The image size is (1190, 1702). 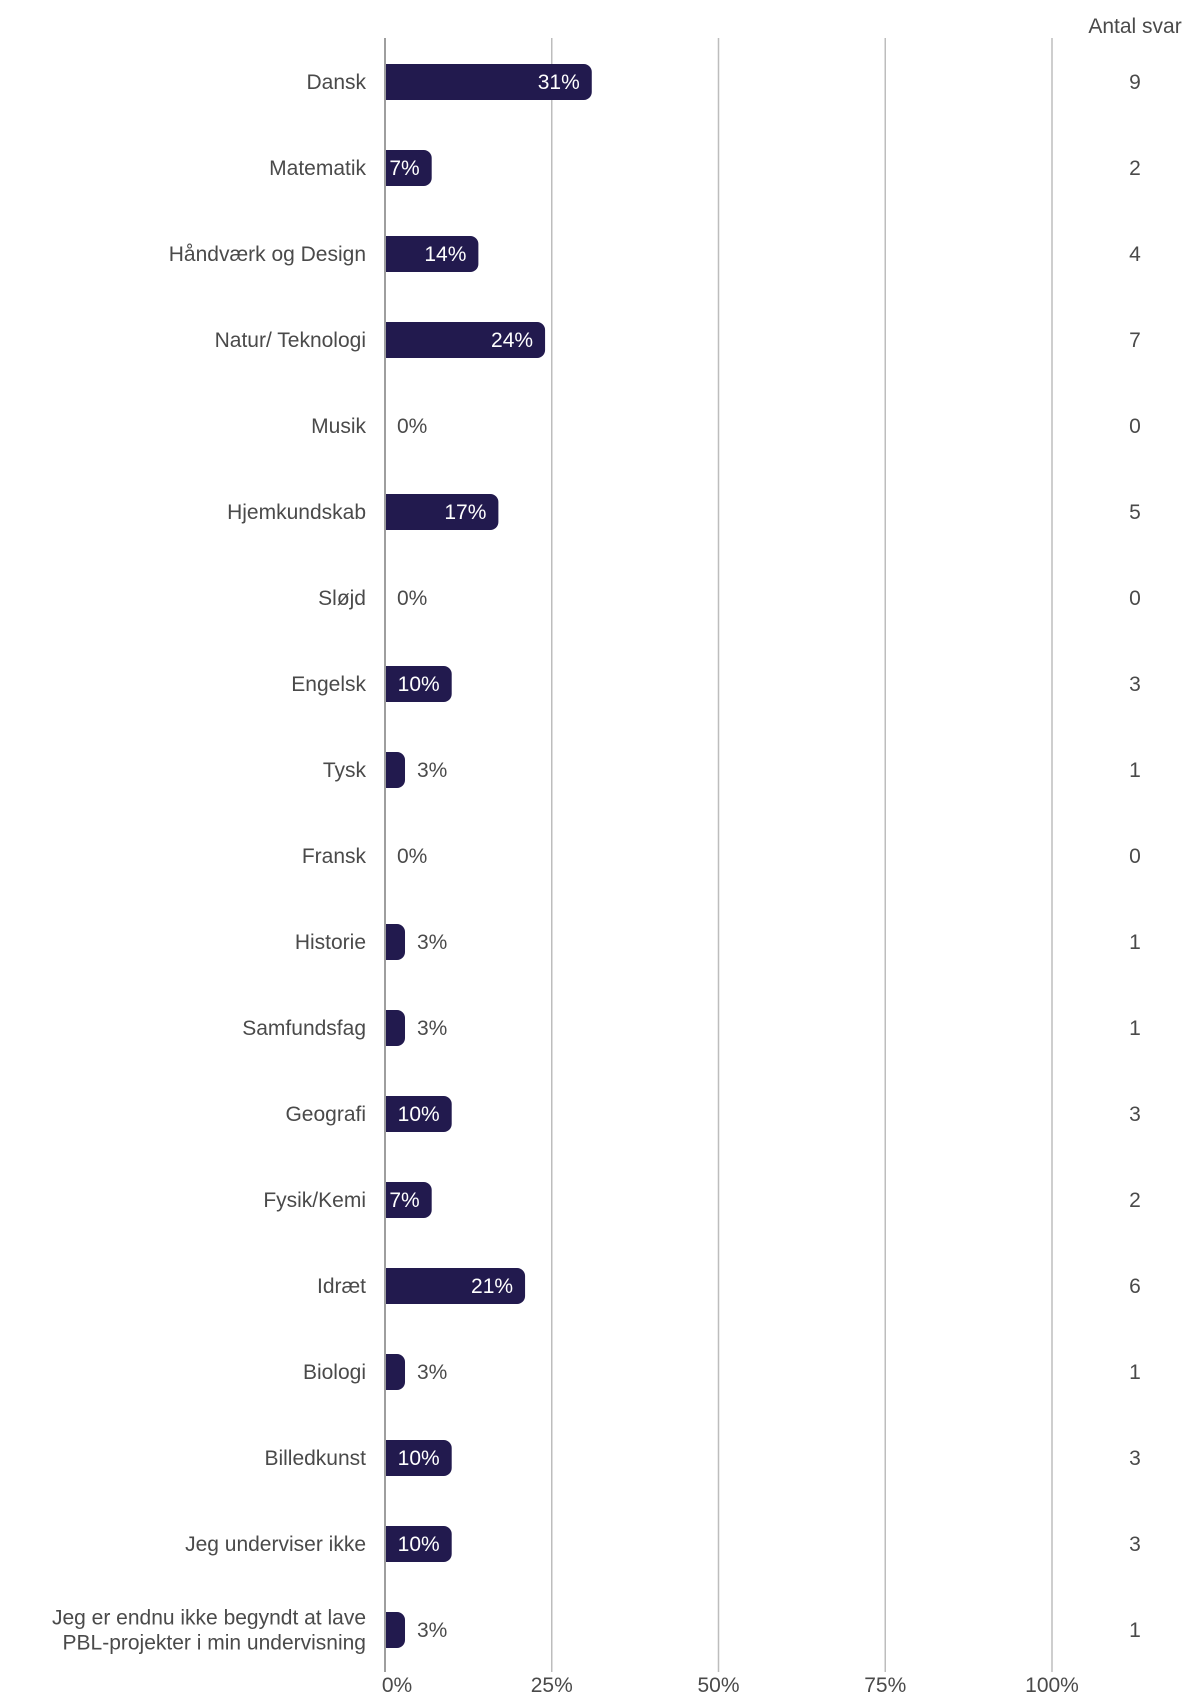 I want to click on category-label: Idræt, so click(x=341, y=1286).